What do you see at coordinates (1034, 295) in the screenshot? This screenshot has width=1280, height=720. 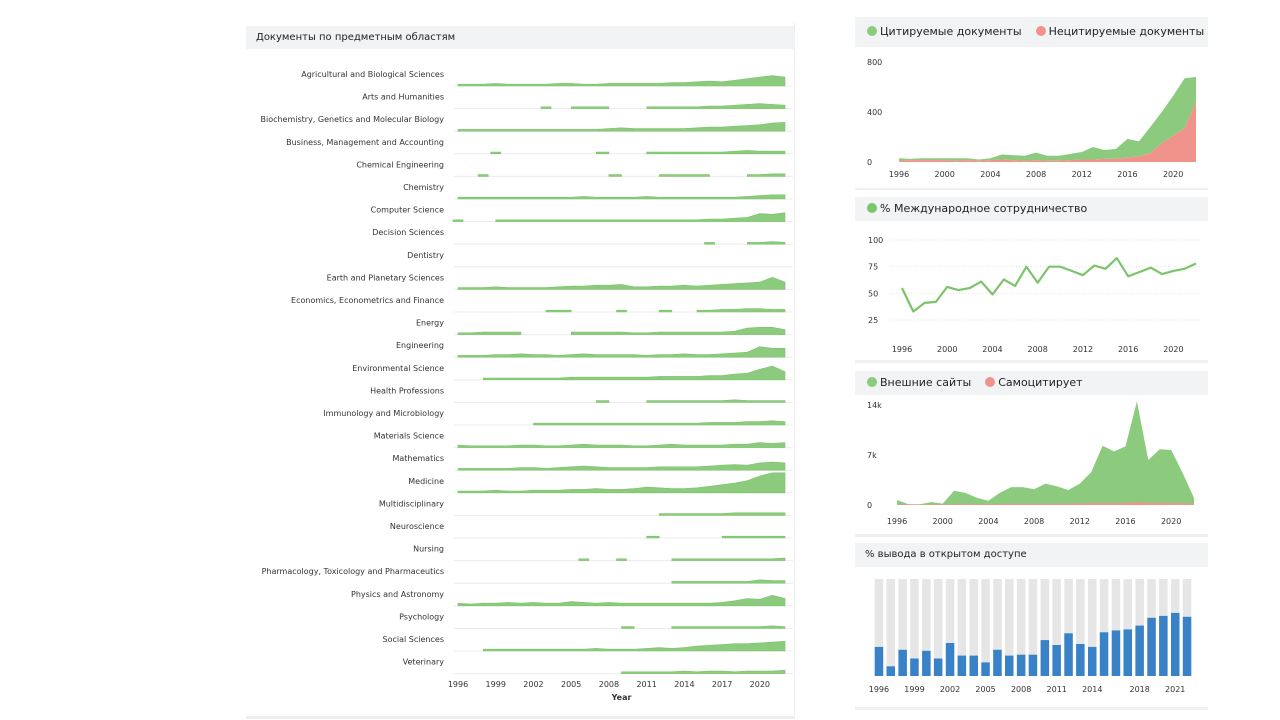 I see `intl-collab-chart: 25 50 75 100 1996 2000 2004 2008 2012 2016 2020` at bounding box center [1034, 295].